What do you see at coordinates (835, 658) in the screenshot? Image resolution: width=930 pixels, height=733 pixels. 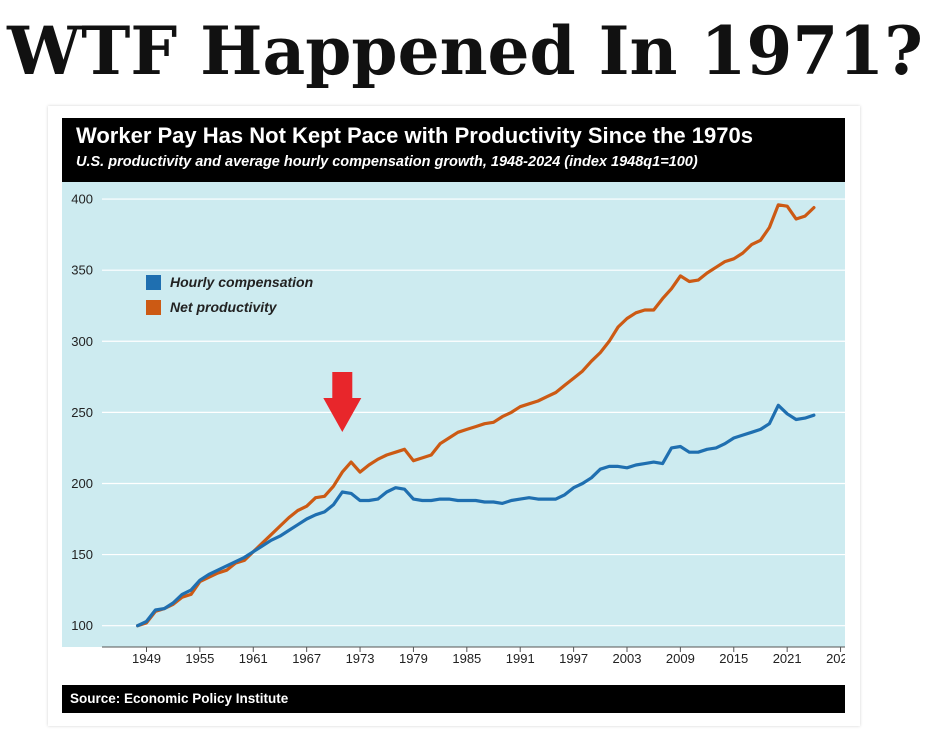 I see `x-tick-label: 2027` at bounding box center [835, 658].